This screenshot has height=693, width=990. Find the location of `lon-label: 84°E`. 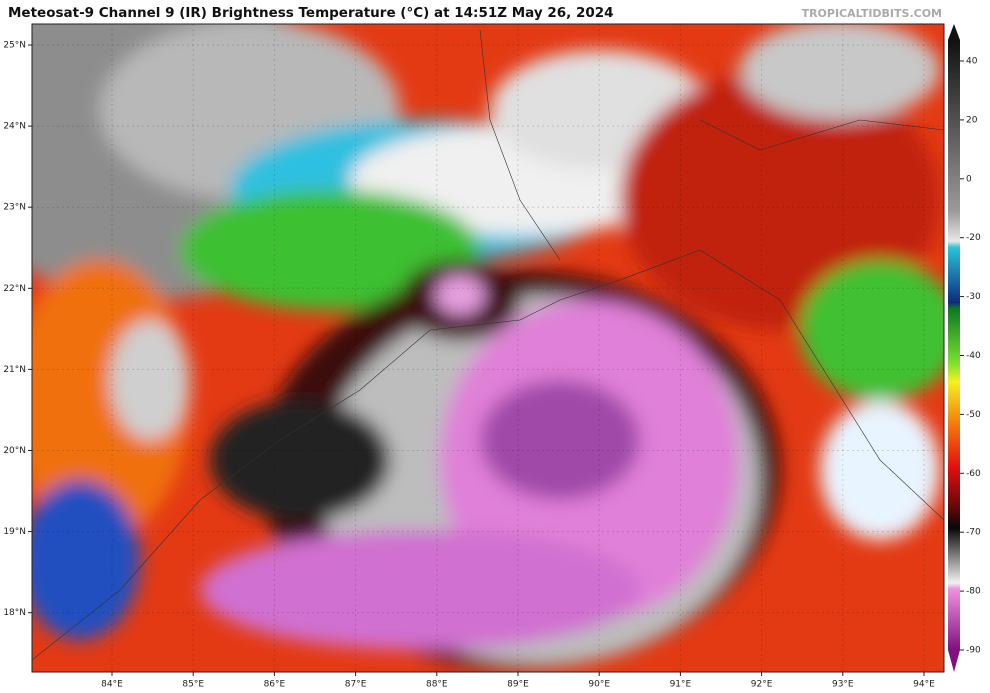

lon-label: 84°E is located at coordinates (112, 685).